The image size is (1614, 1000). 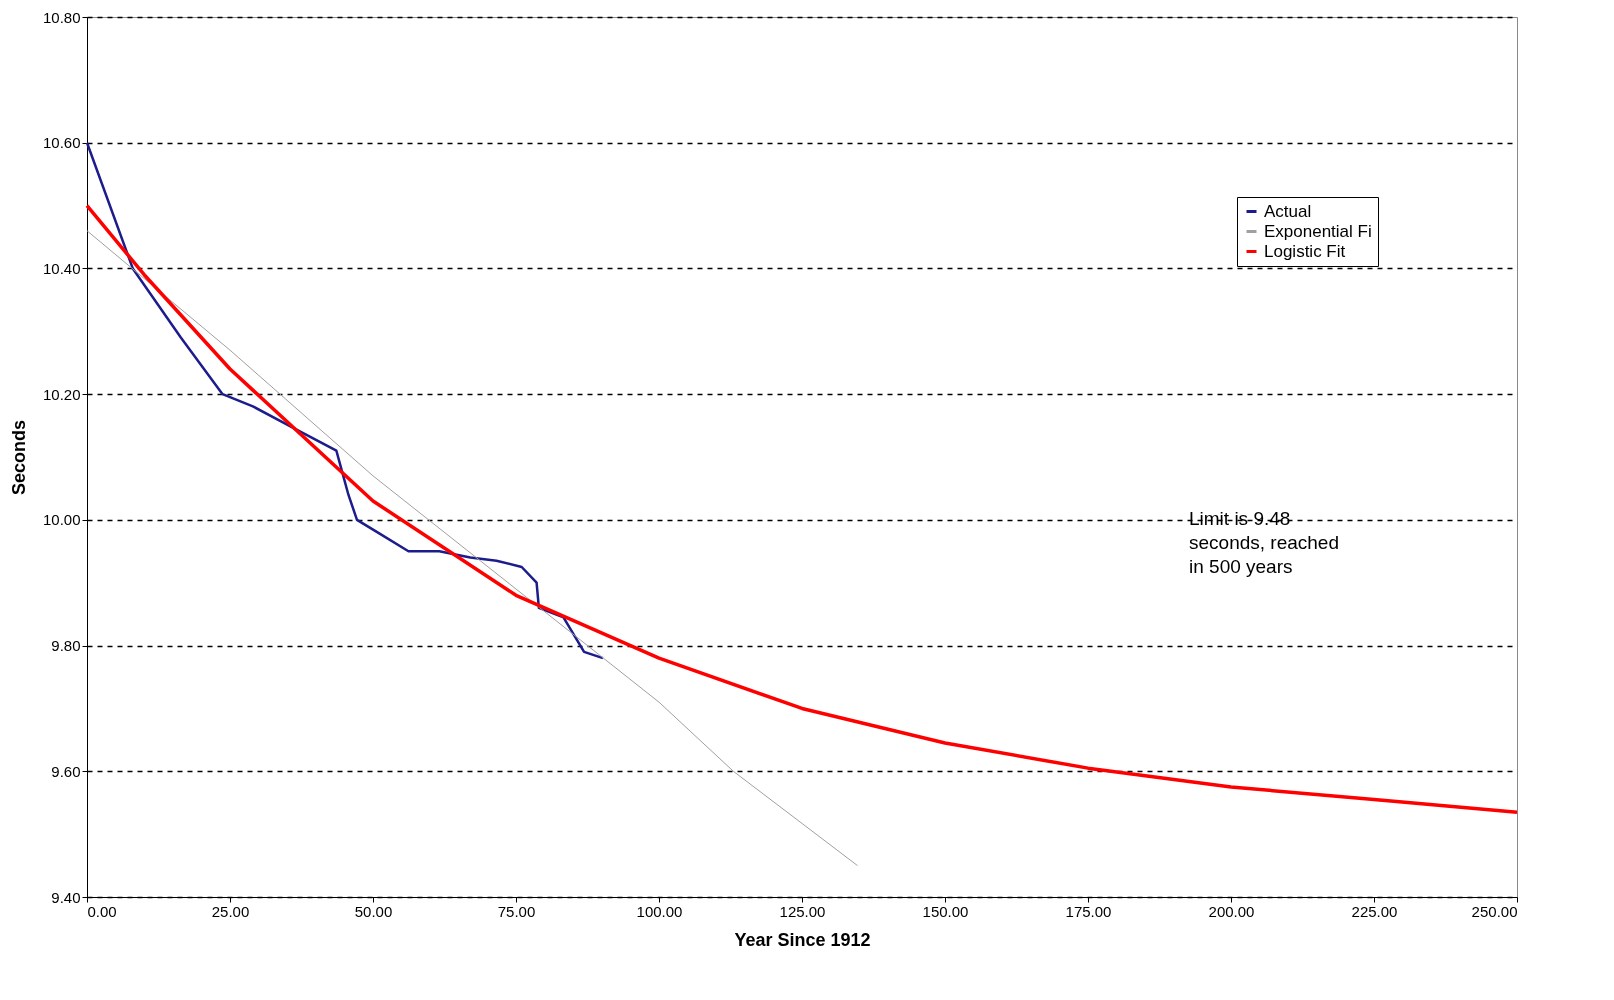 What do you see at coordinates (1088, 911) in the screenshot?
I see `x-tick-label: 175.00` at bounding box center [1088, 911].